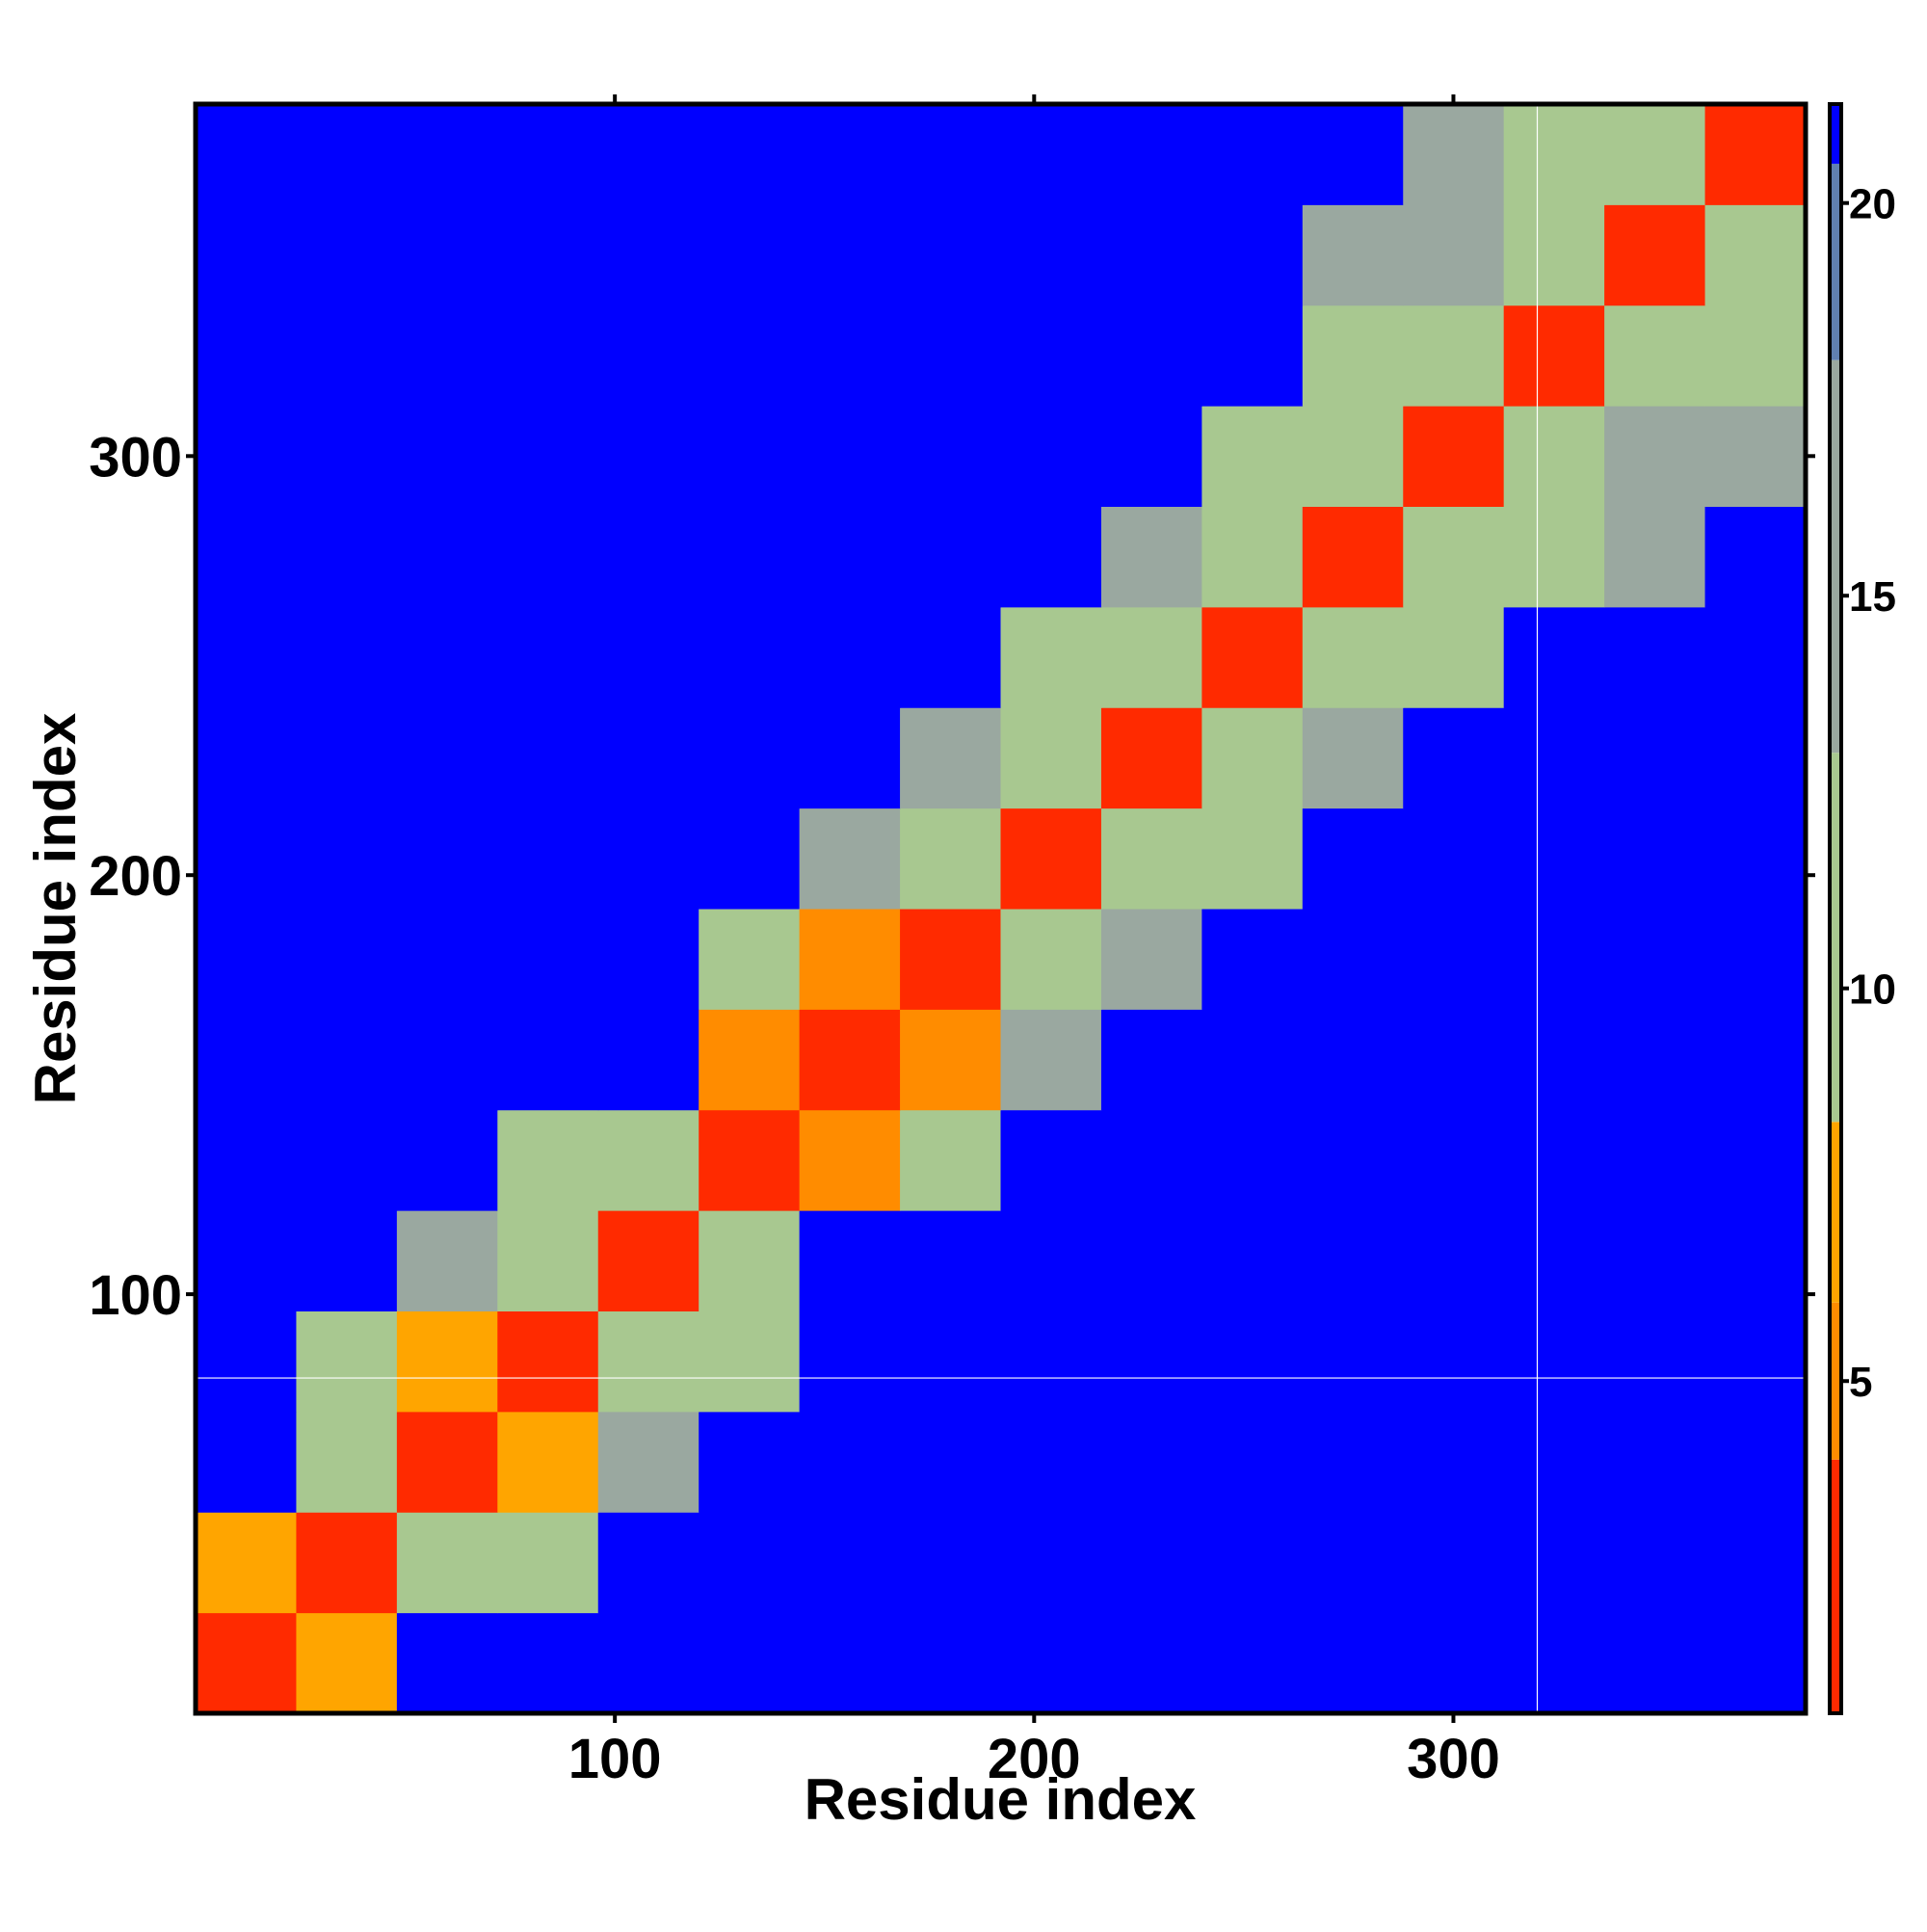  I want to click on colorbar-tick-label: 10, so click(1873, 990).